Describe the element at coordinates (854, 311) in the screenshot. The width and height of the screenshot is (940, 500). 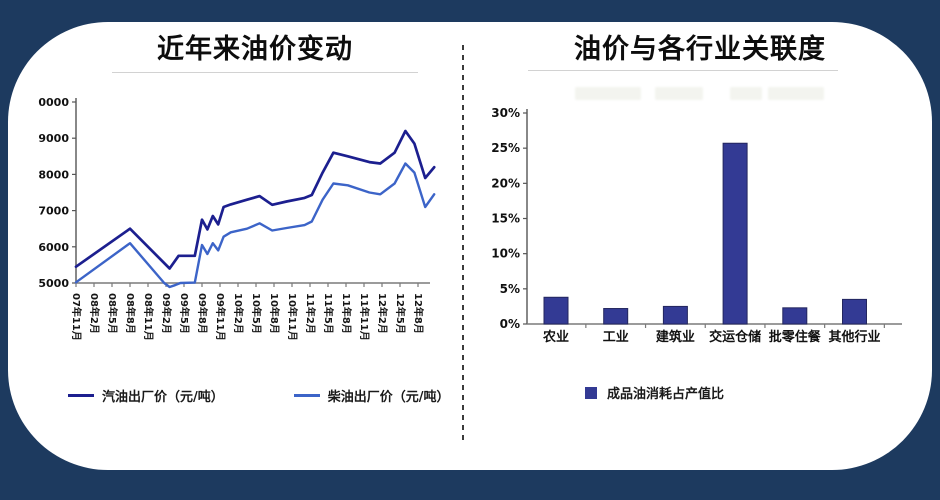
I see `bar-其他行业` at that location.